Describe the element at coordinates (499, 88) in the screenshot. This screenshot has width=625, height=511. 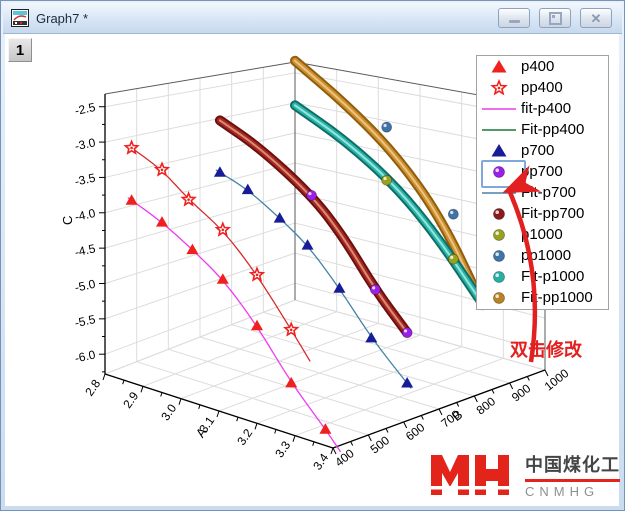
I see `legend-star-icon` at that location.